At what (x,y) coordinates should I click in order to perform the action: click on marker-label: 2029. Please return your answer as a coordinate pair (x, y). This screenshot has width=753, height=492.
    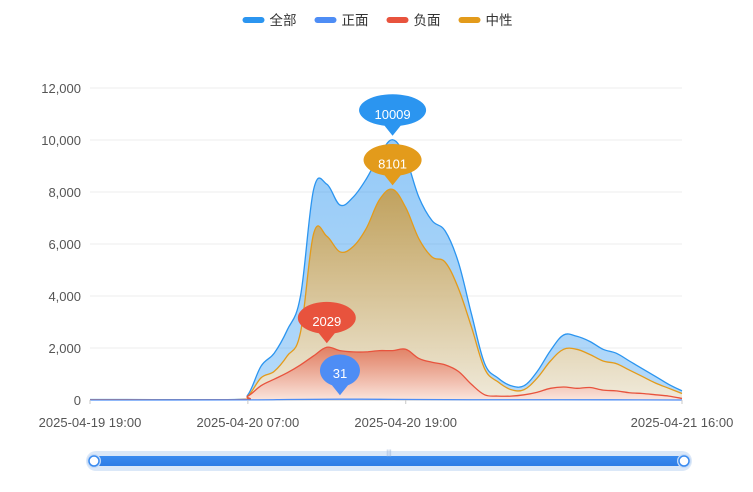
    Looking at the image, I should click on (326, 321).